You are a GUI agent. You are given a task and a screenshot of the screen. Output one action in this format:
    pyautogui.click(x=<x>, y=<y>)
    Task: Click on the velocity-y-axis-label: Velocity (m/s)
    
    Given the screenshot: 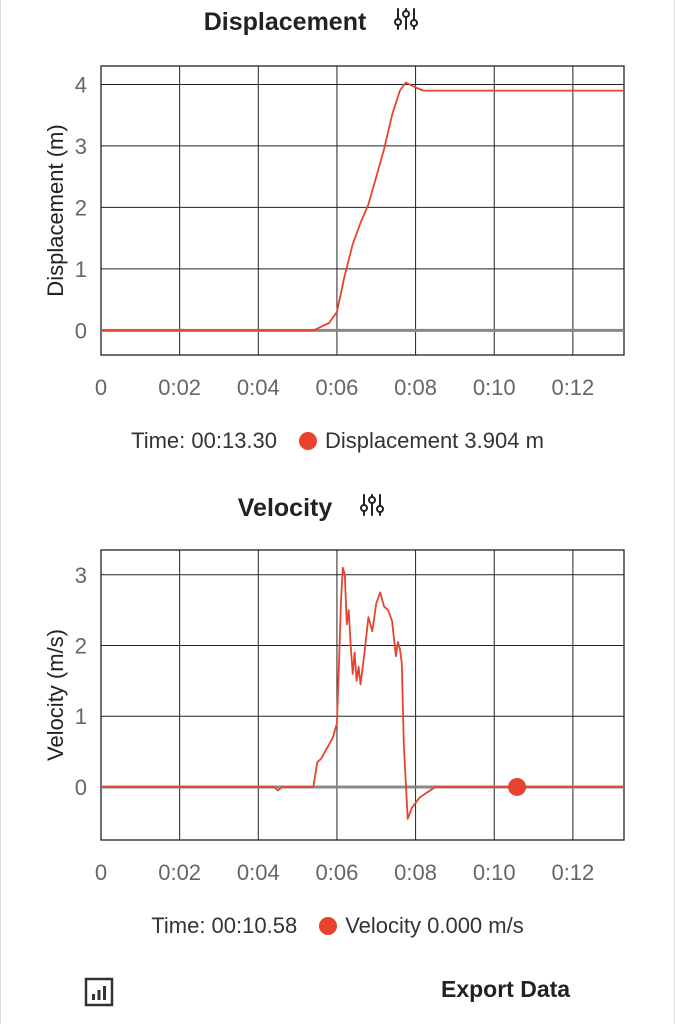 What is the action you would take?
    pyautogui.click(x=55, y=695)
    